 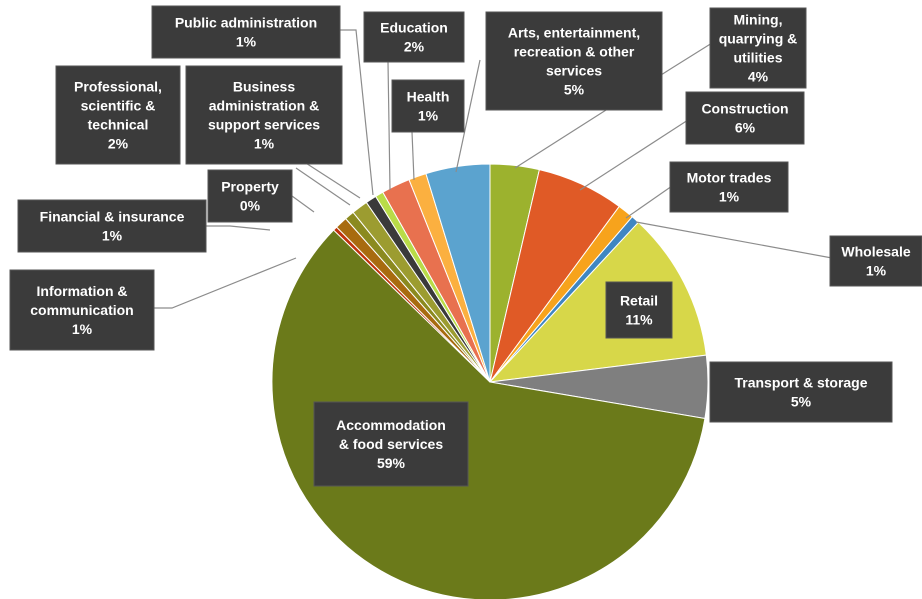 I want to click on data-label-text: & food services, so click(x=391, y=444).